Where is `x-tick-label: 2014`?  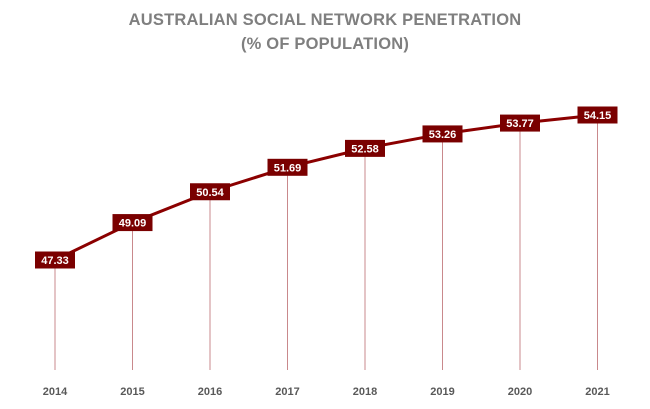 x-tick-label: 2014 is located at coordinates (55, 392).